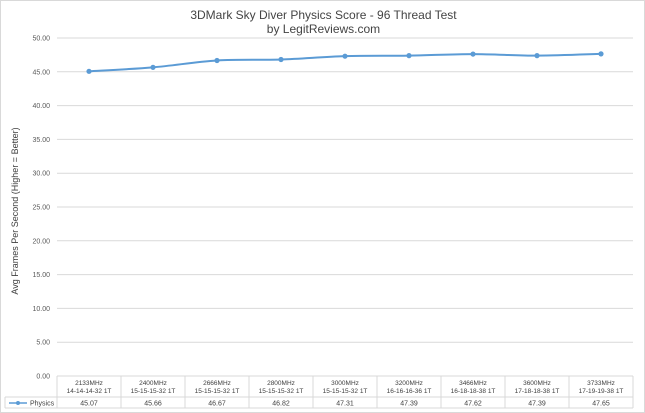 The width and height of the screenshot is (645, 413). What do you see at coordinates (89, 404) in the screenshot?
I see `data-table-value: 45.07` at bounding box center [89, 404].